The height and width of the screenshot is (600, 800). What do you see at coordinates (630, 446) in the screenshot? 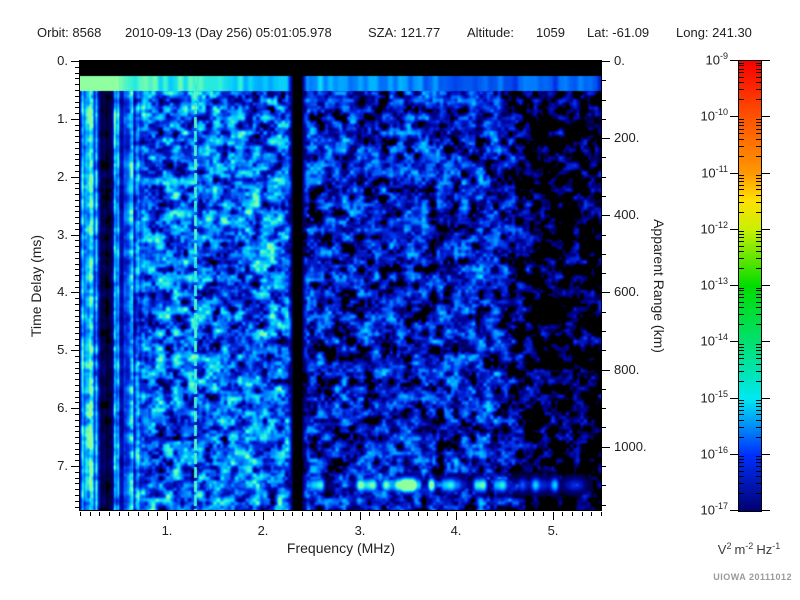
I see `tick-label: 1000.` at bounding box center [630, 446].